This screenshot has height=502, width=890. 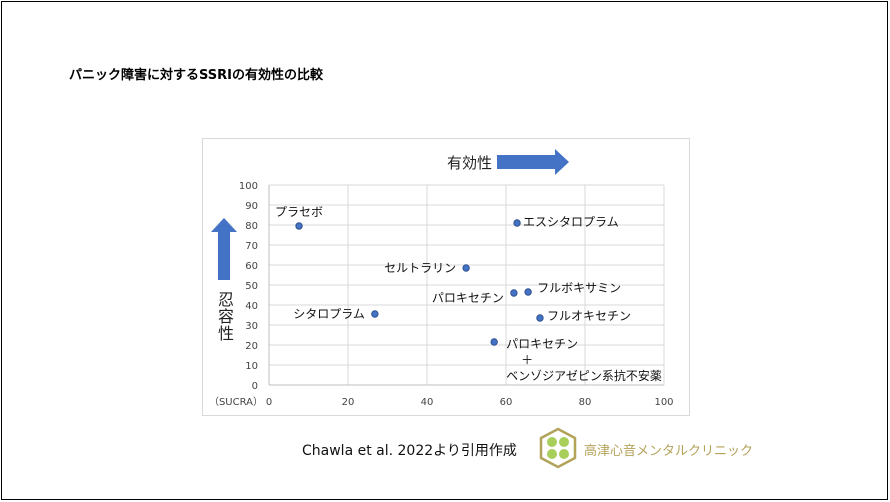 I want to click on x-tick-label: 80, so click(x=585, y=402).